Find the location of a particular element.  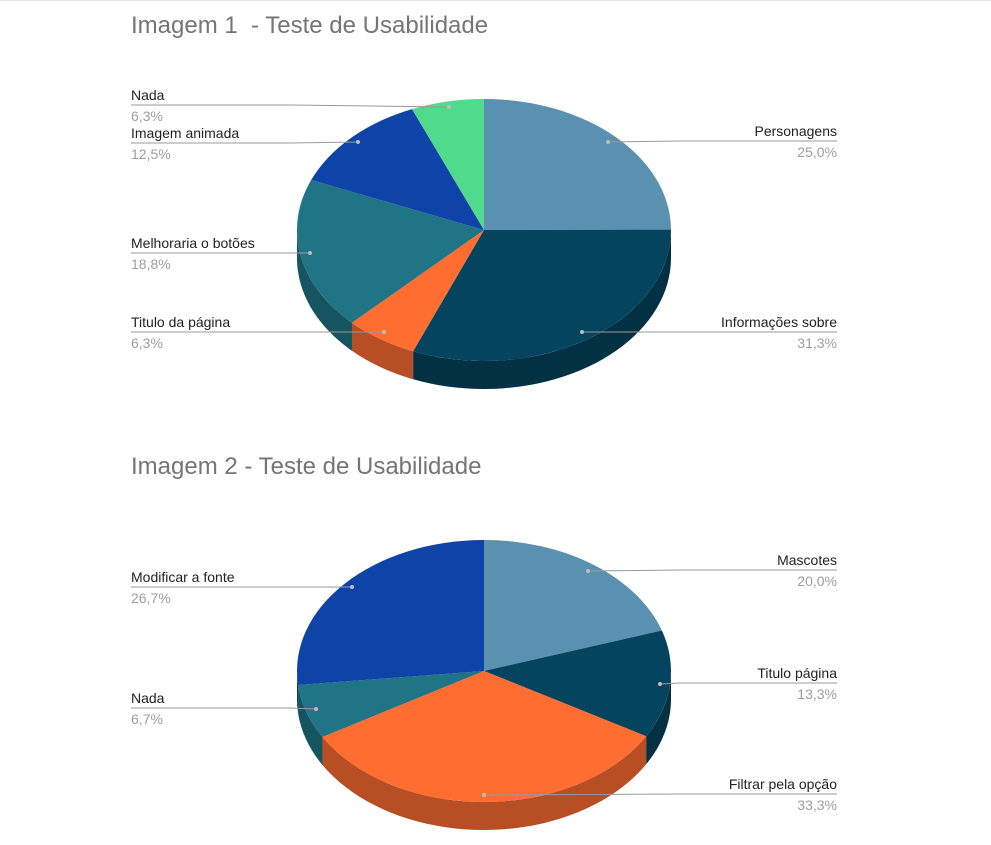

pie-2-slice-label-4: Modificar a fonte is located at coordinates (183, 577).